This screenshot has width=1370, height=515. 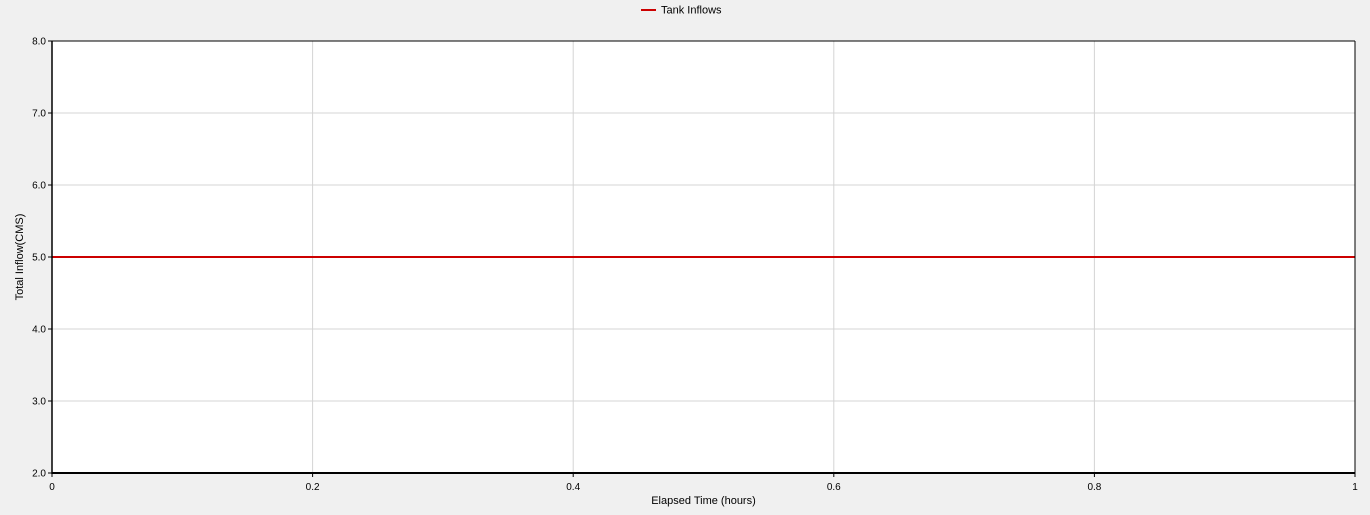 I want to click on x-tick-label: 0, so click(x=52, y=487).